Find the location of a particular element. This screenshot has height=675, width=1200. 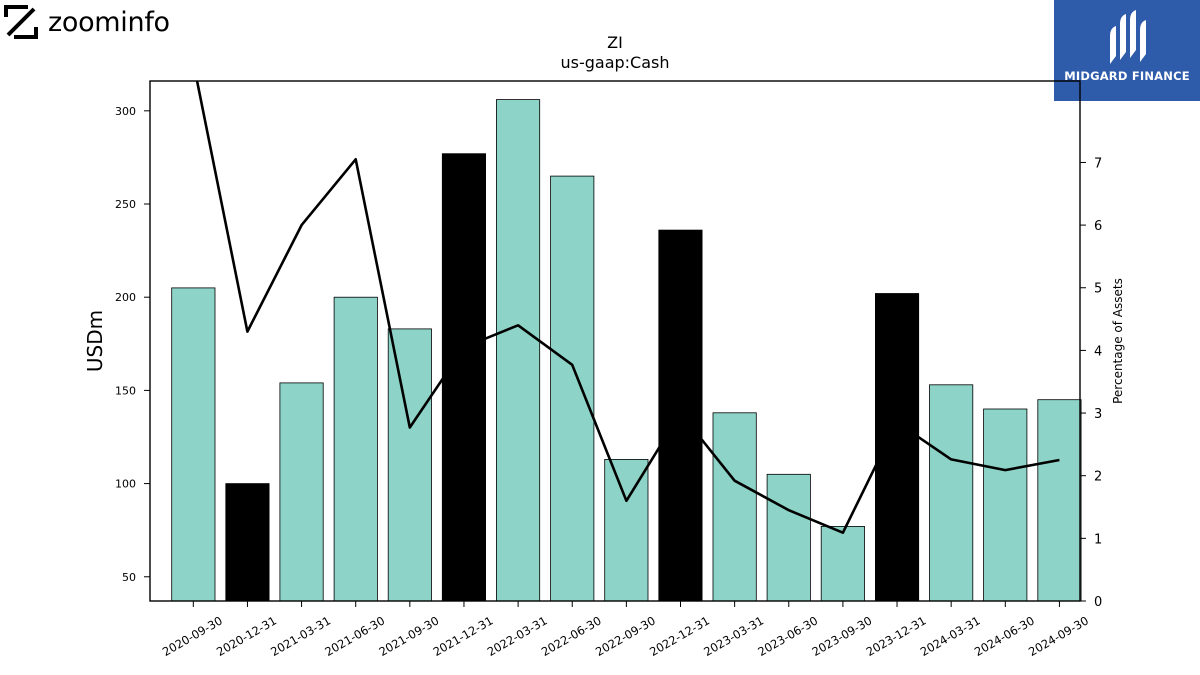

x-tick-label: 2024-06-30 is located at coordinates (1004, 636).